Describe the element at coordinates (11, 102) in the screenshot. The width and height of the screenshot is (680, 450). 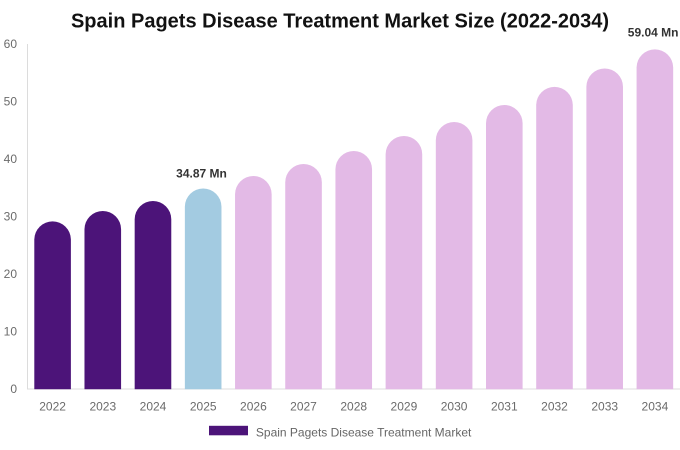
I see `svg-text: 50` at that location.